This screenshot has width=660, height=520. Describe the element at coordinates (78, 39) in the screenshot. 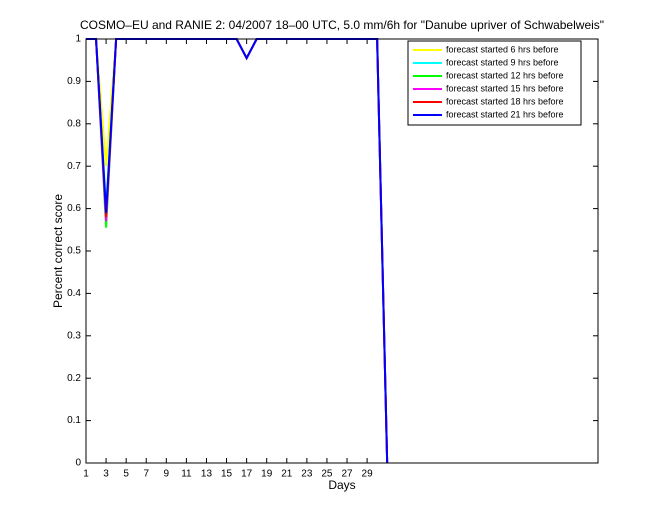

I see `y-tick-label: 1` at that location.